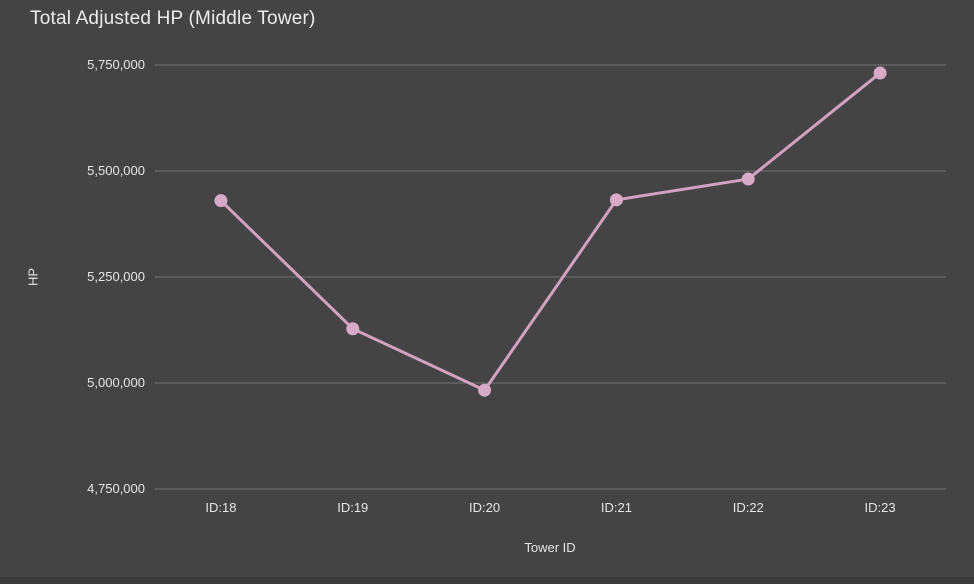 This screenshot has width=974, height=584. What do you see at coordinates (116, 170) in the screenshot?
I see `y-tick-label: 5,500,000` at bounding box center [116, 170].